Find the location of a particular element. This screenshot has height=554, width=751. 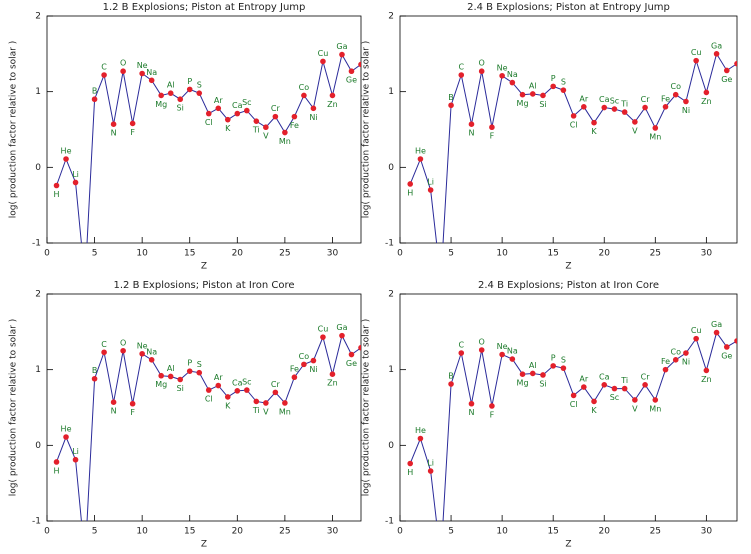

point-label: B is located at coordinates (95, 91).